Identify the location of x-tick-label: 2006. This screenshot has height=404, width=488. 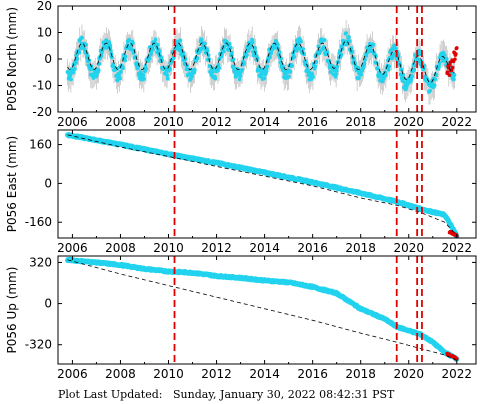
(72, 122).